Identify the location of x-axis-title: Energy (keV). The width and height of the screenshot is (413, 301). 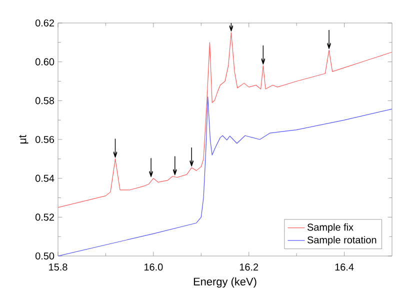
(225, 282).